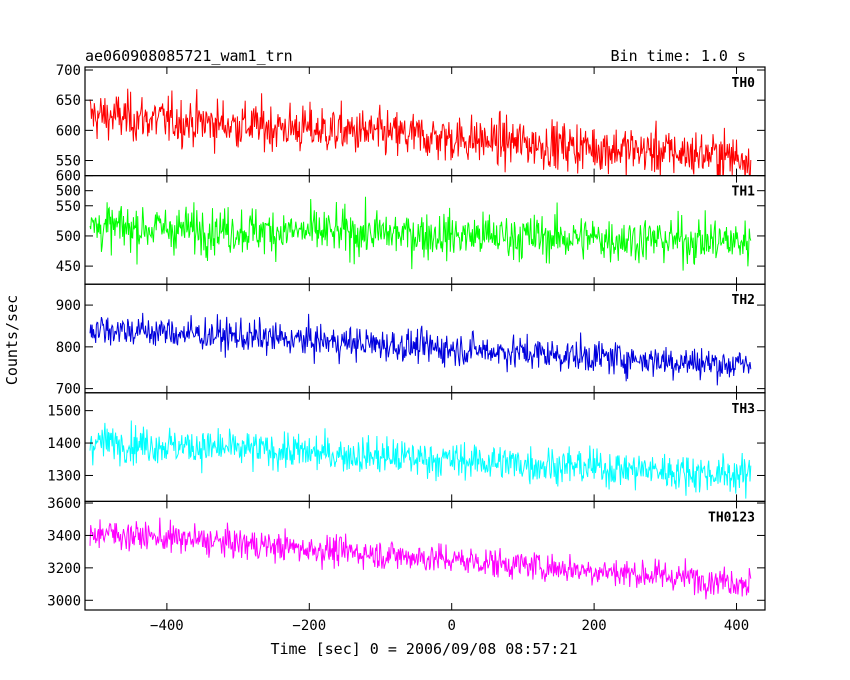 The image size is (850, 680). Describe the element at coordinates (12, 340) in the screenshot. I see `y-axis-label: Counts/sec` at that location.